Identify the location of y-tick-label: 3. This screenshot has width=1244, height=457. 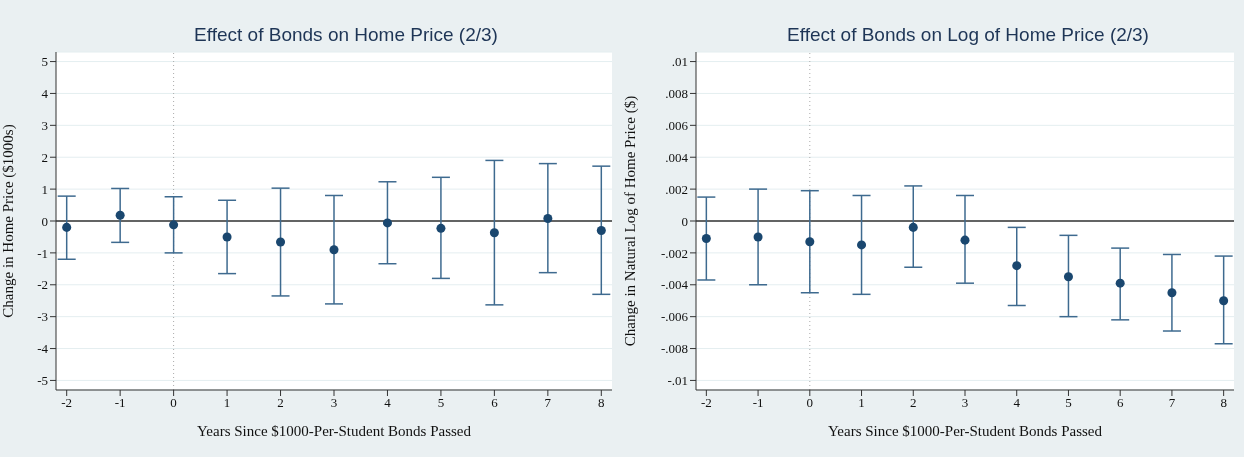
(44, 125).